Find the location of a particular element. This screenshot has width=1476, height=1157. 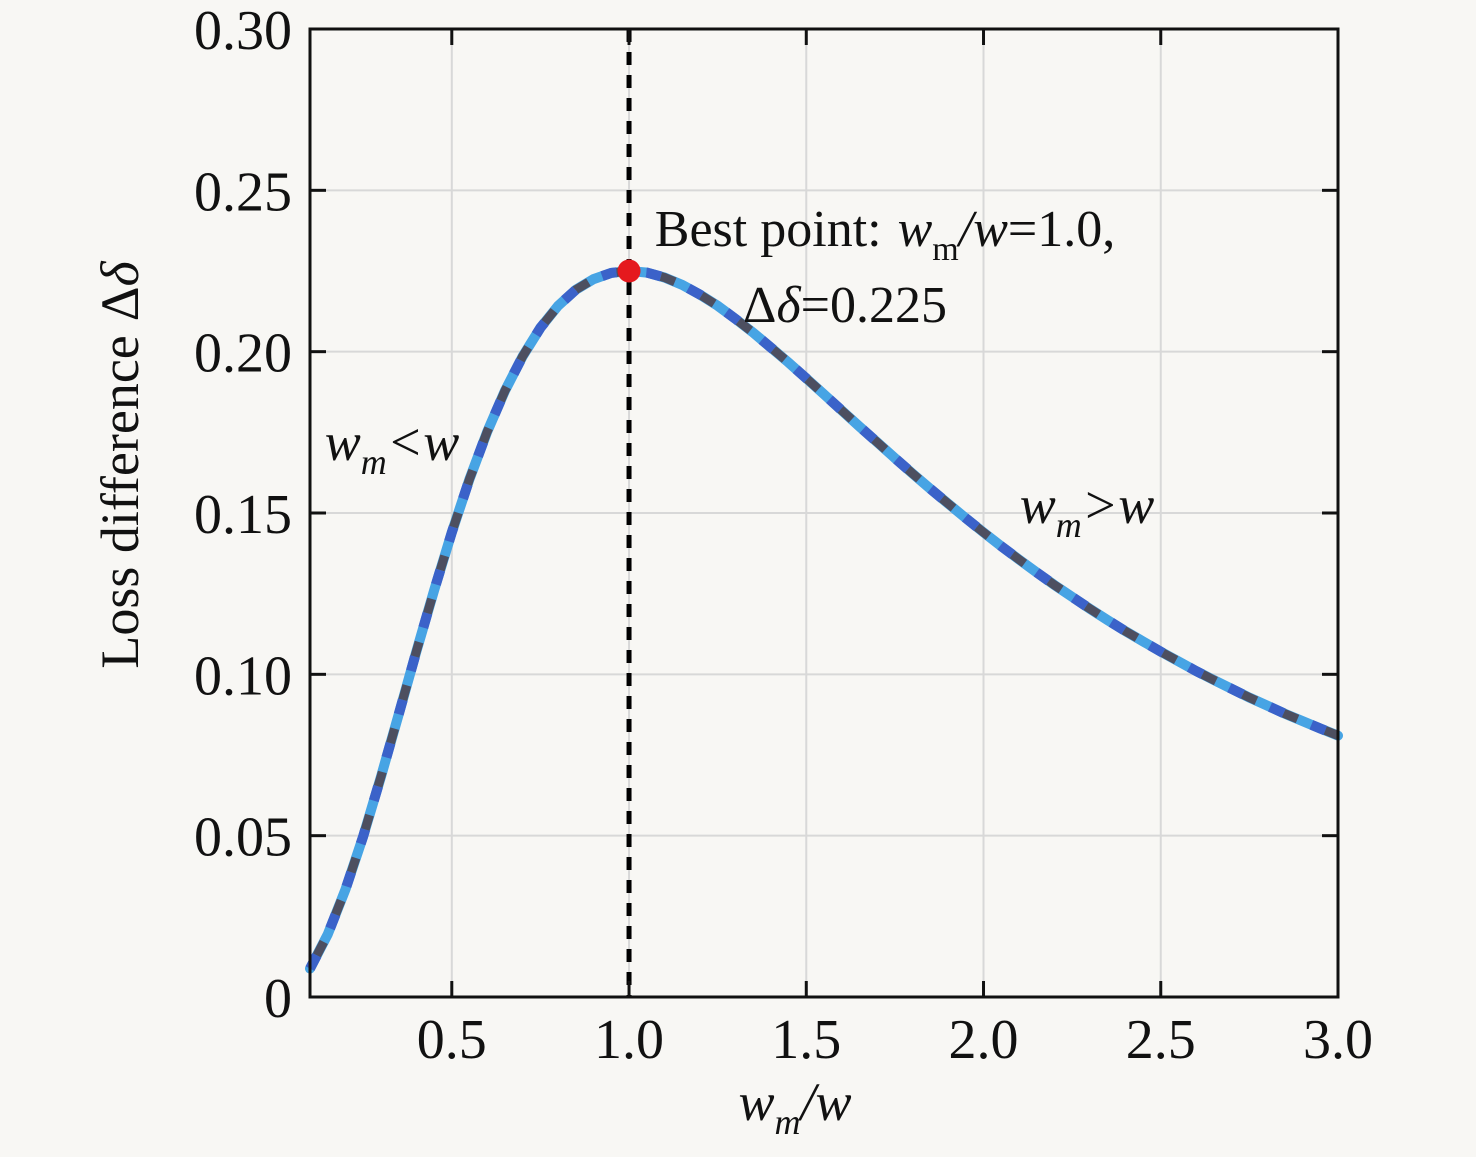

x-tick-label: 1.0 is located at coordinates (629, 1040).